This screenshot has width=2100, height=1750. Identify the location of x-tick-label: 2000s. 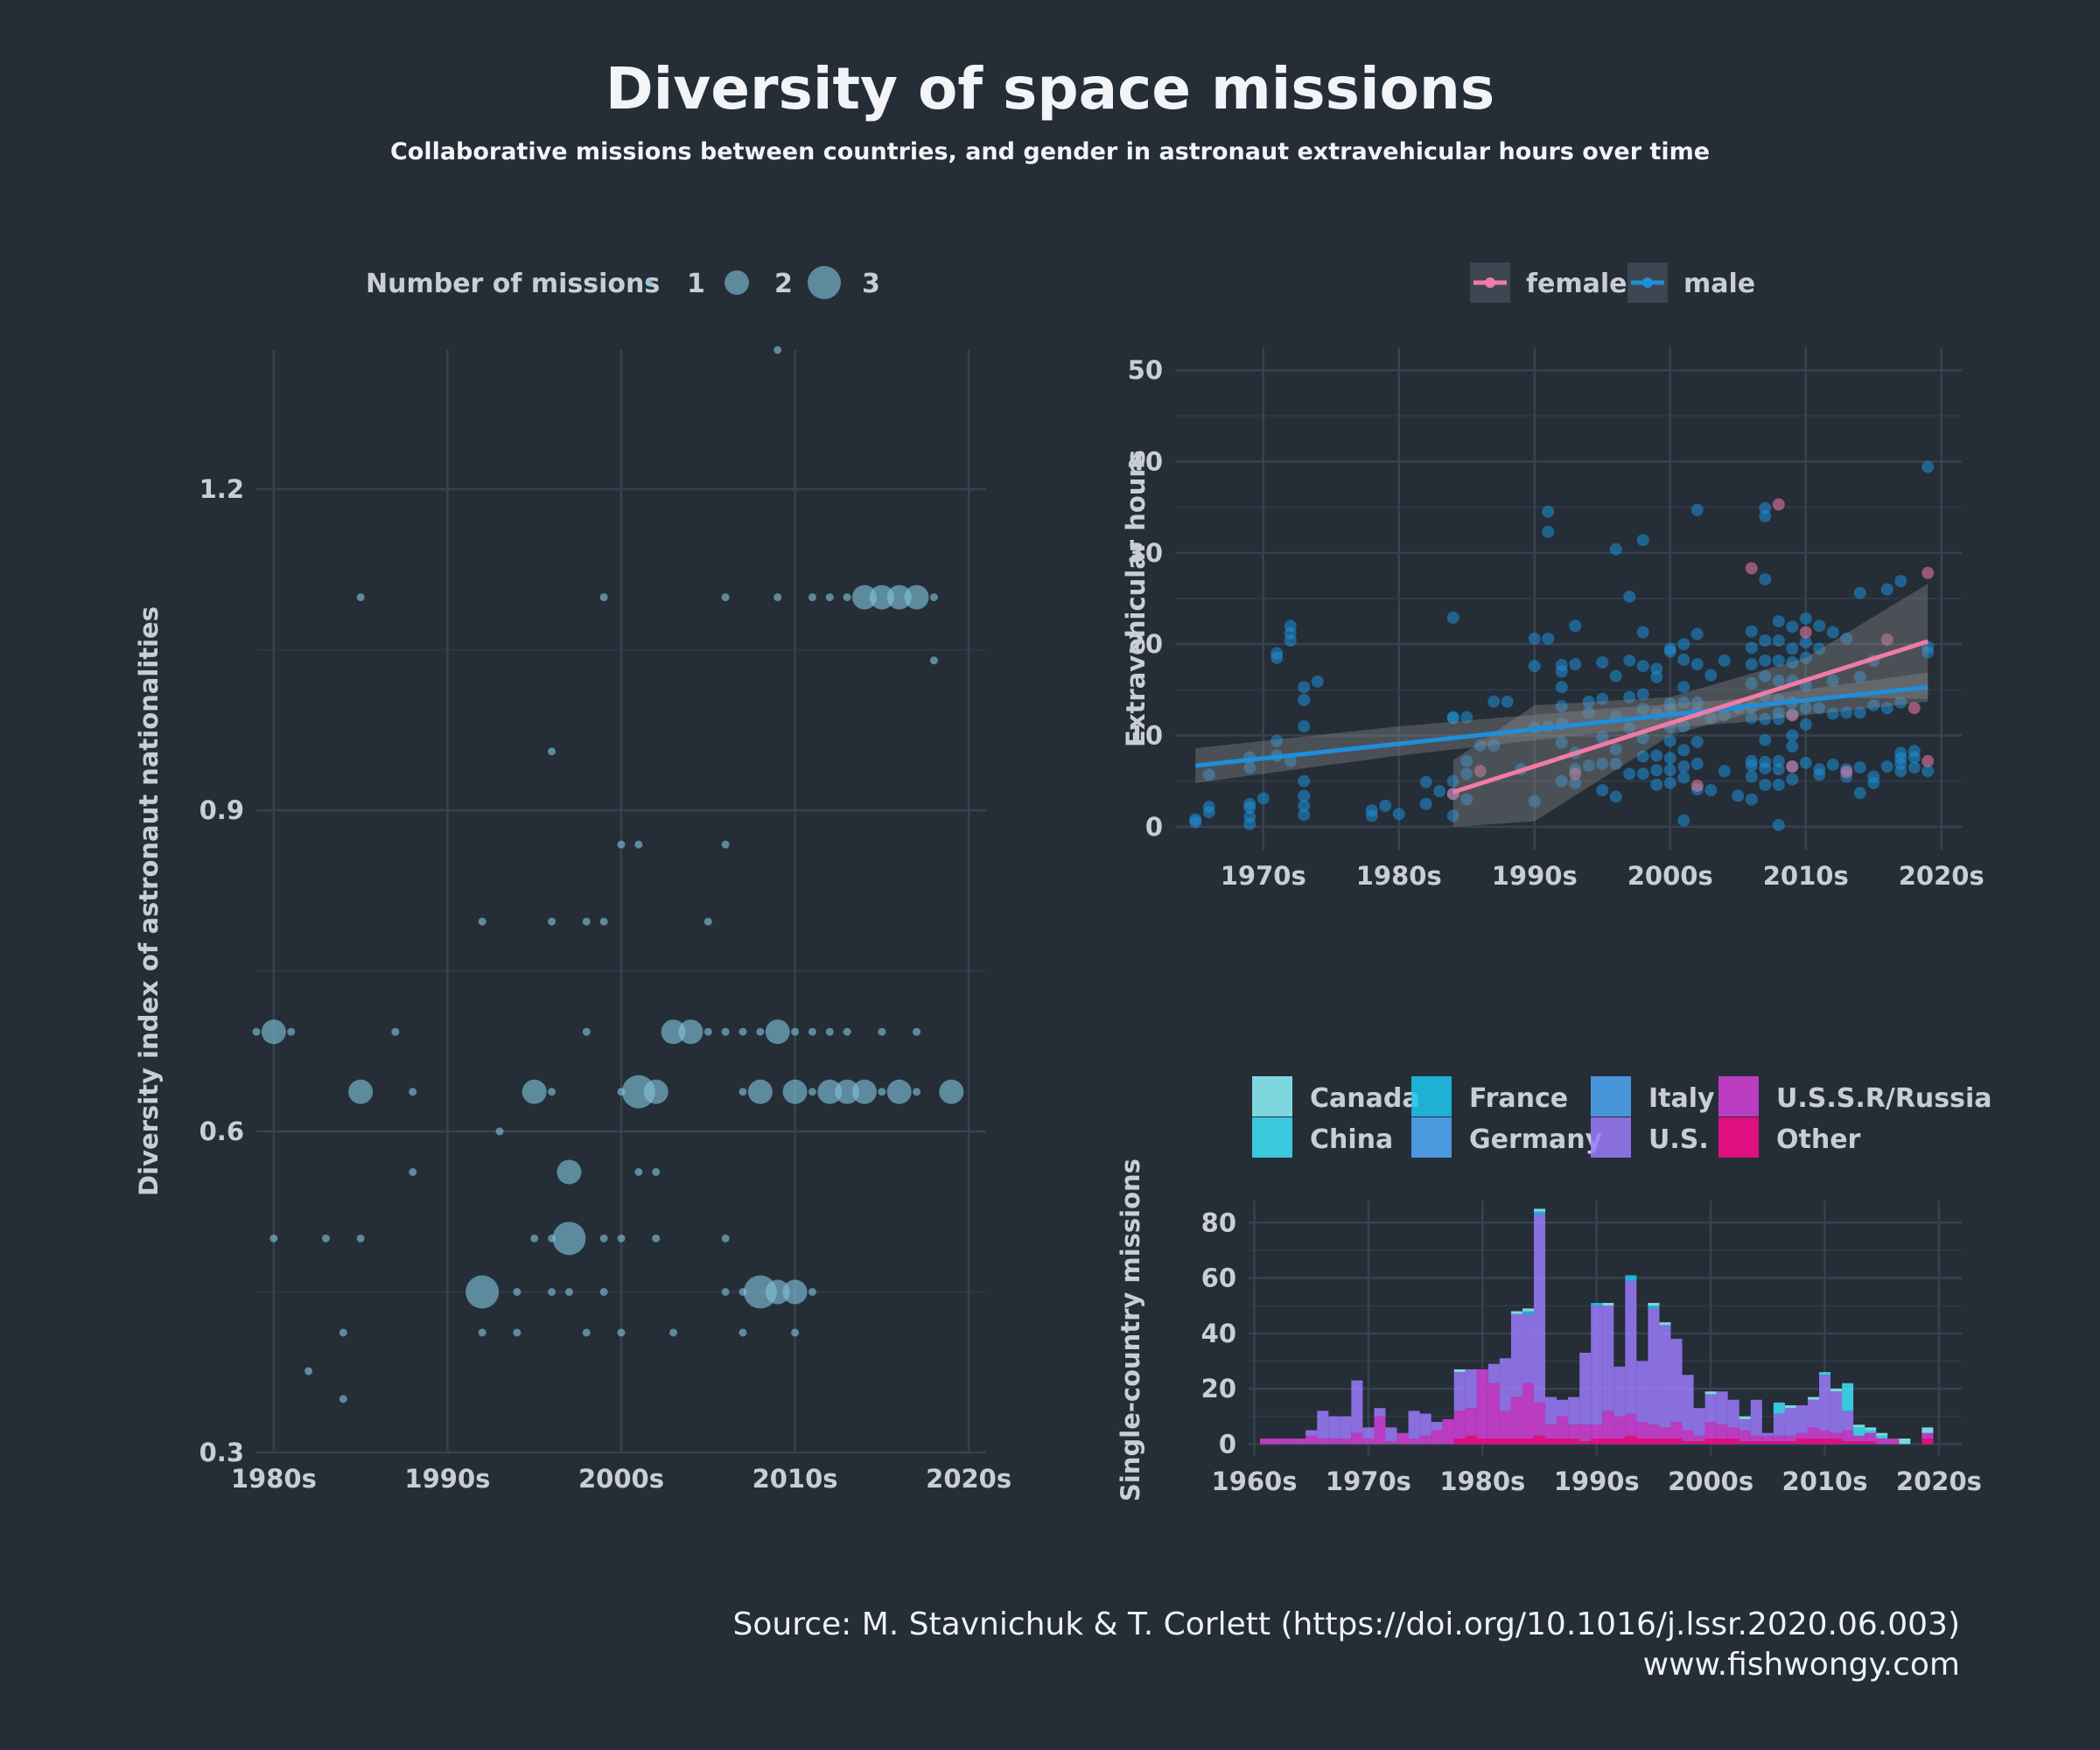
(1670, 876).